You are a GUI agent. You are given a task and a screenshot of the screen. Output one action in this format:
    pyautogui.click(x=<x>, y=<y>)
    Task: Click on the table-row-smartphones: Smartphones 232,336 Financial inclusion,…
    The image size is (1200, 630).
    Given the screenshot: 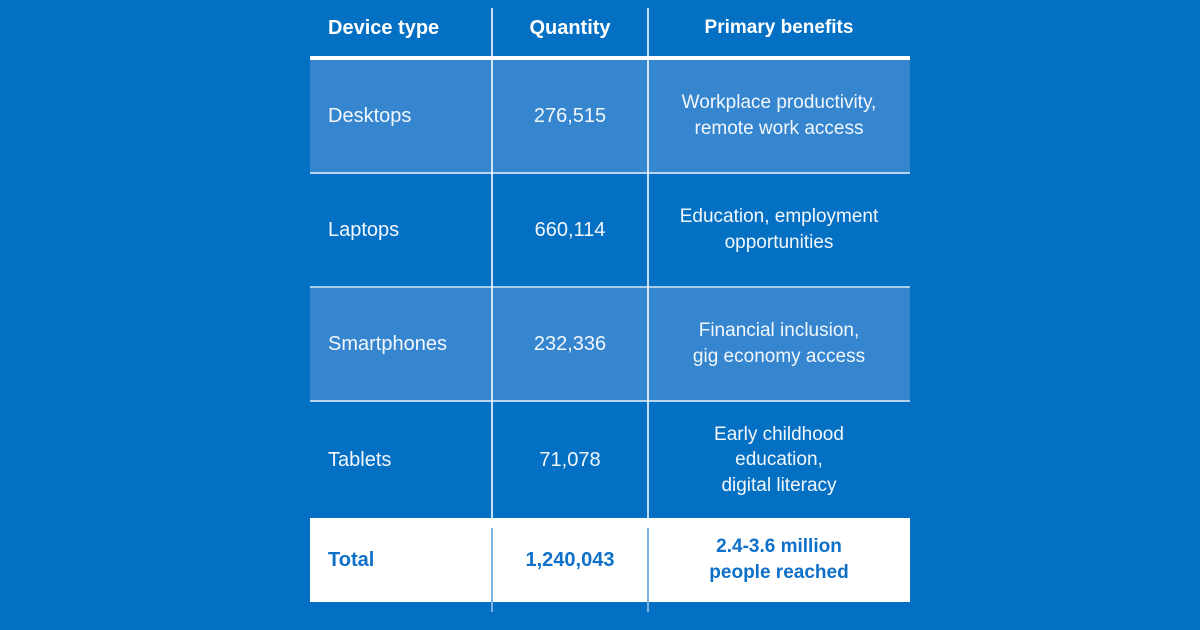 What is the action you would take?
    pyautogui.click(x=610, y=345)
    